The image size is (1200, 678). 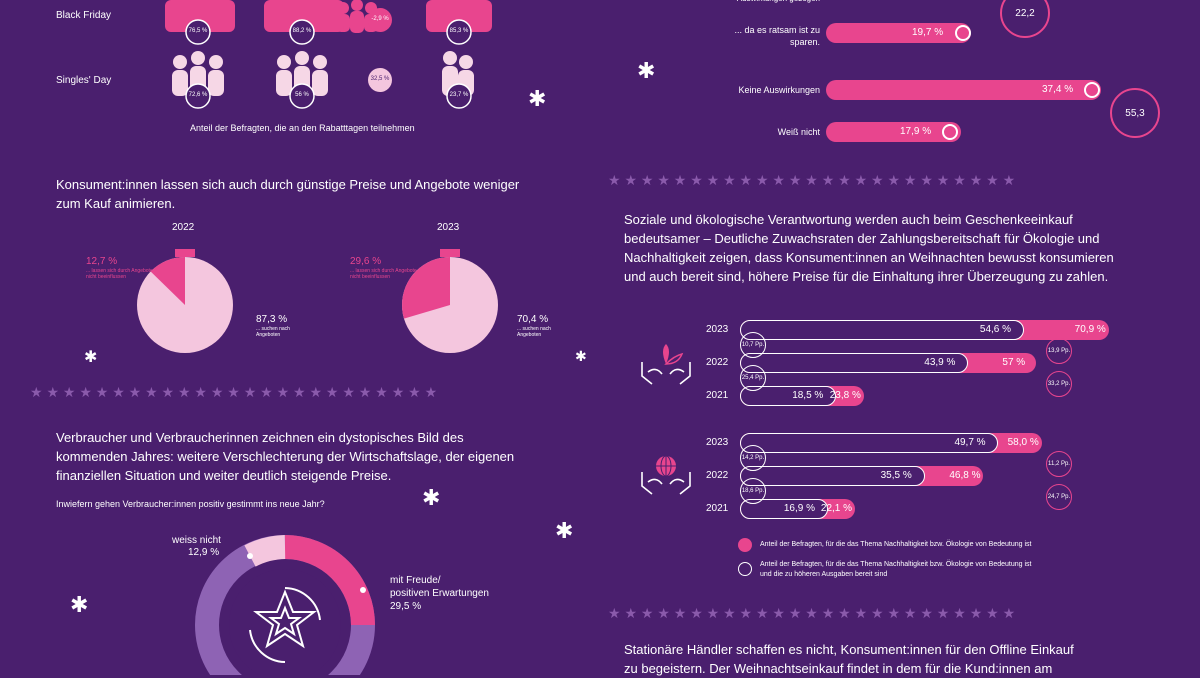 What do you see at coordinates (1059, 497) in the screenshot?
I see `pp-change-right: 24,7 Pp.` at bounding box center [1059, 497].